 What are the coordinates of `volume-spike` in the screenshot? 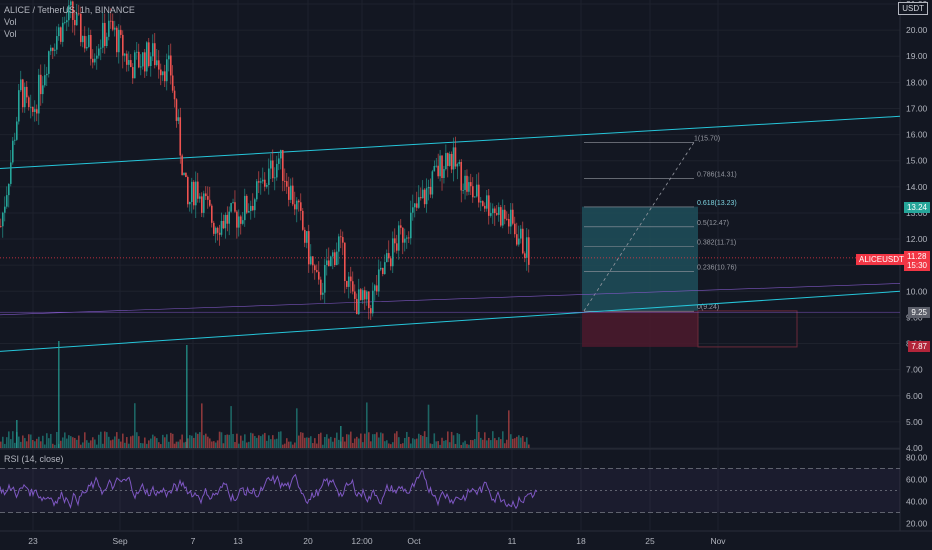 It's located at (187, 396).